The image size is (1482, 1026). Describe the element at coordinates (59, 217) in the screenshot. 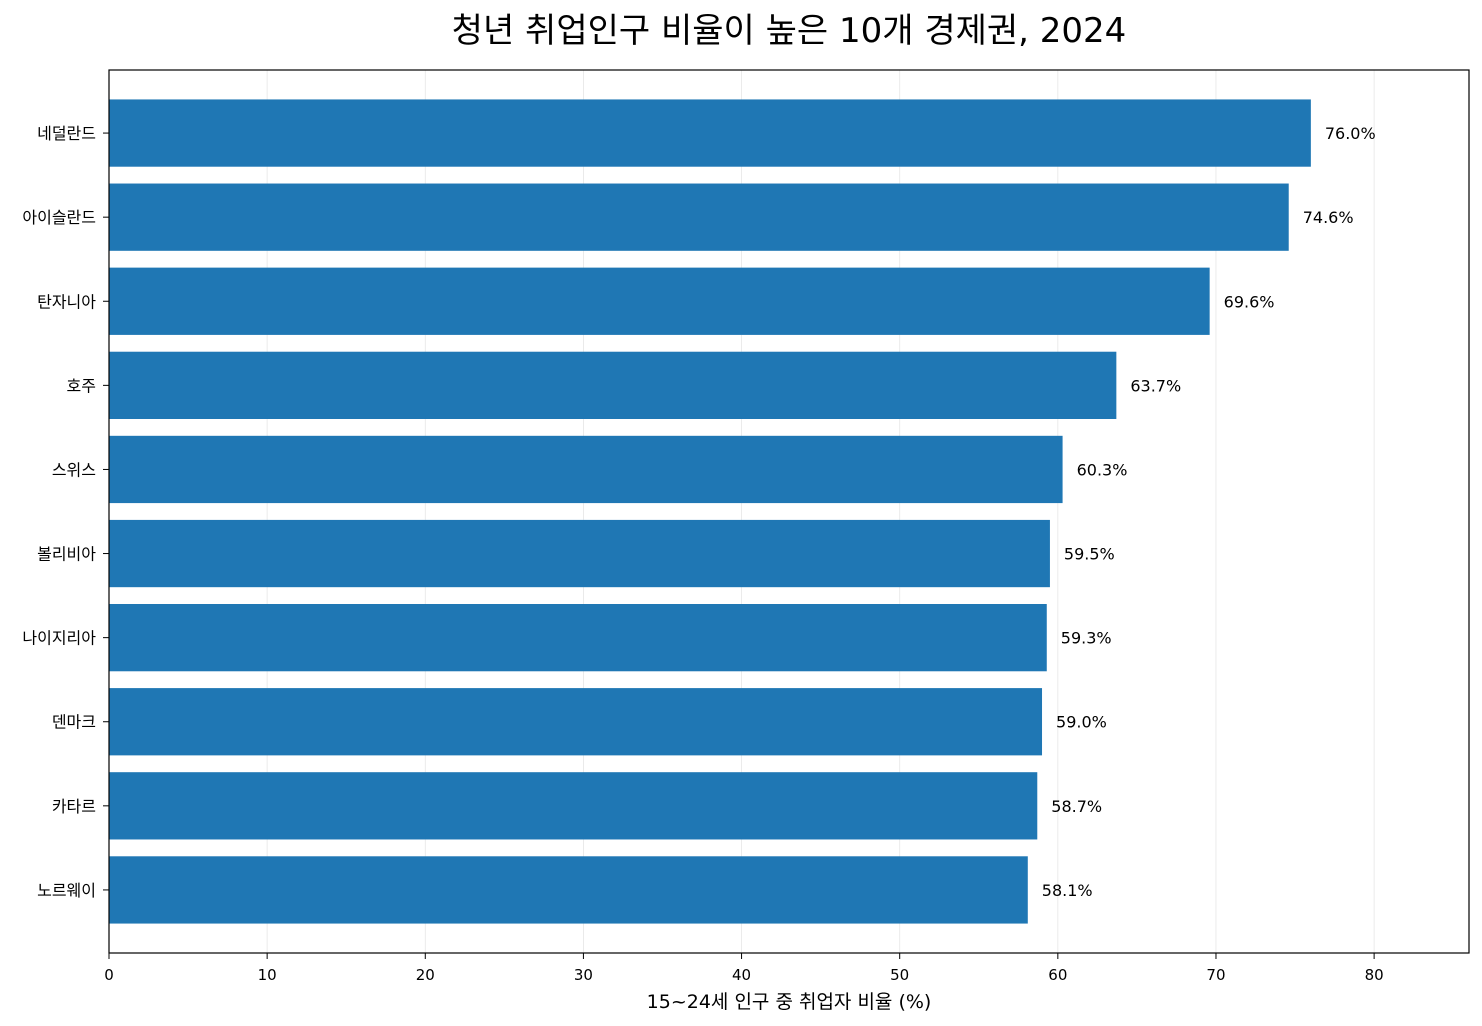

I see `category-label: 아이슬란드` at that location.